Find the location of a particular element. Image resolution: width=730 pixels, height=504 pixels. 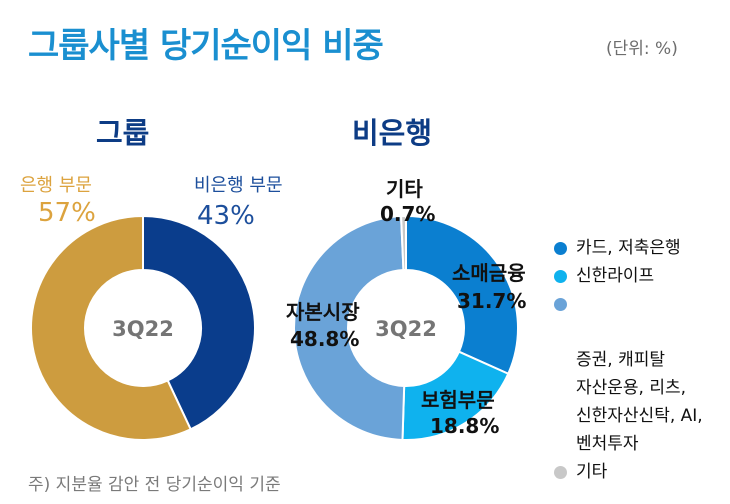

legend-text: 증권, 캐피탈 자산운용, 리츠, 신한자산신탁, AI, 벤처투자 is located at coordinates (639, 402).